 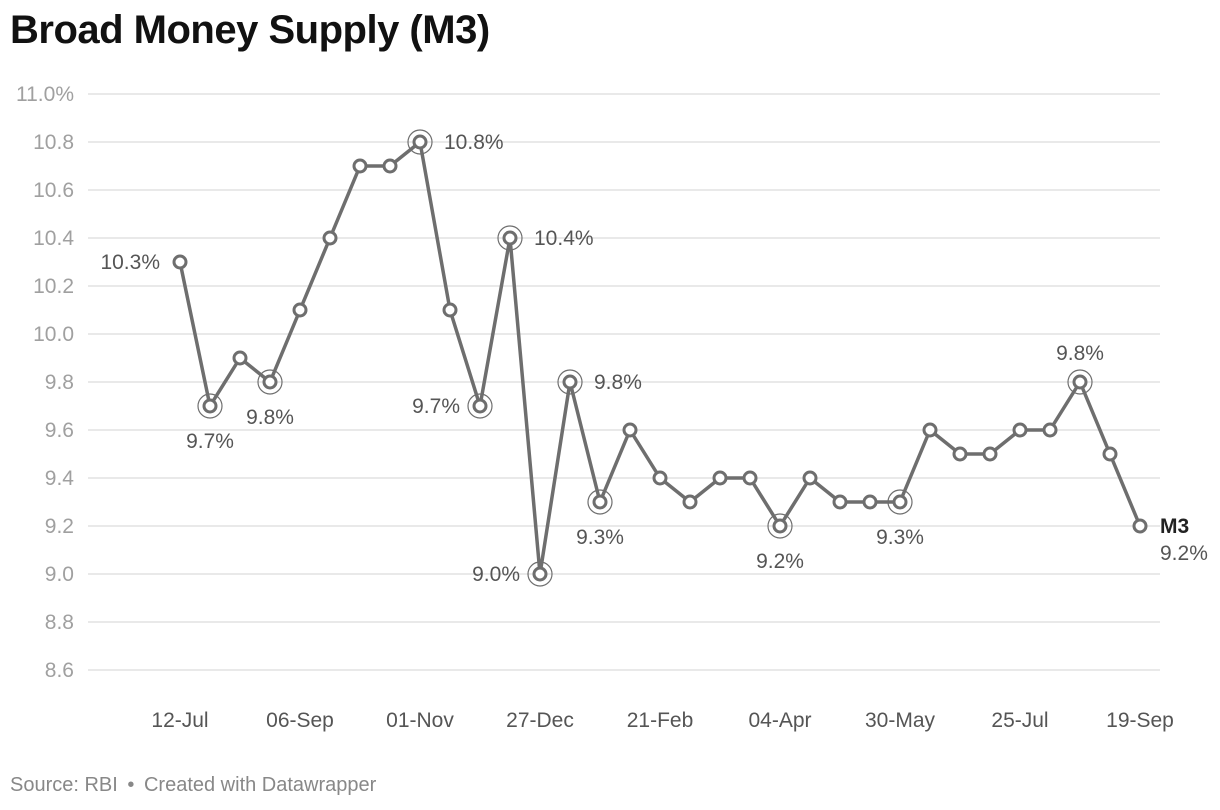 What do you see at coordinates (260, 785) in the screenshot?
I see `credit-text: Created with Datawrapper` at bounding box center [260, 785].